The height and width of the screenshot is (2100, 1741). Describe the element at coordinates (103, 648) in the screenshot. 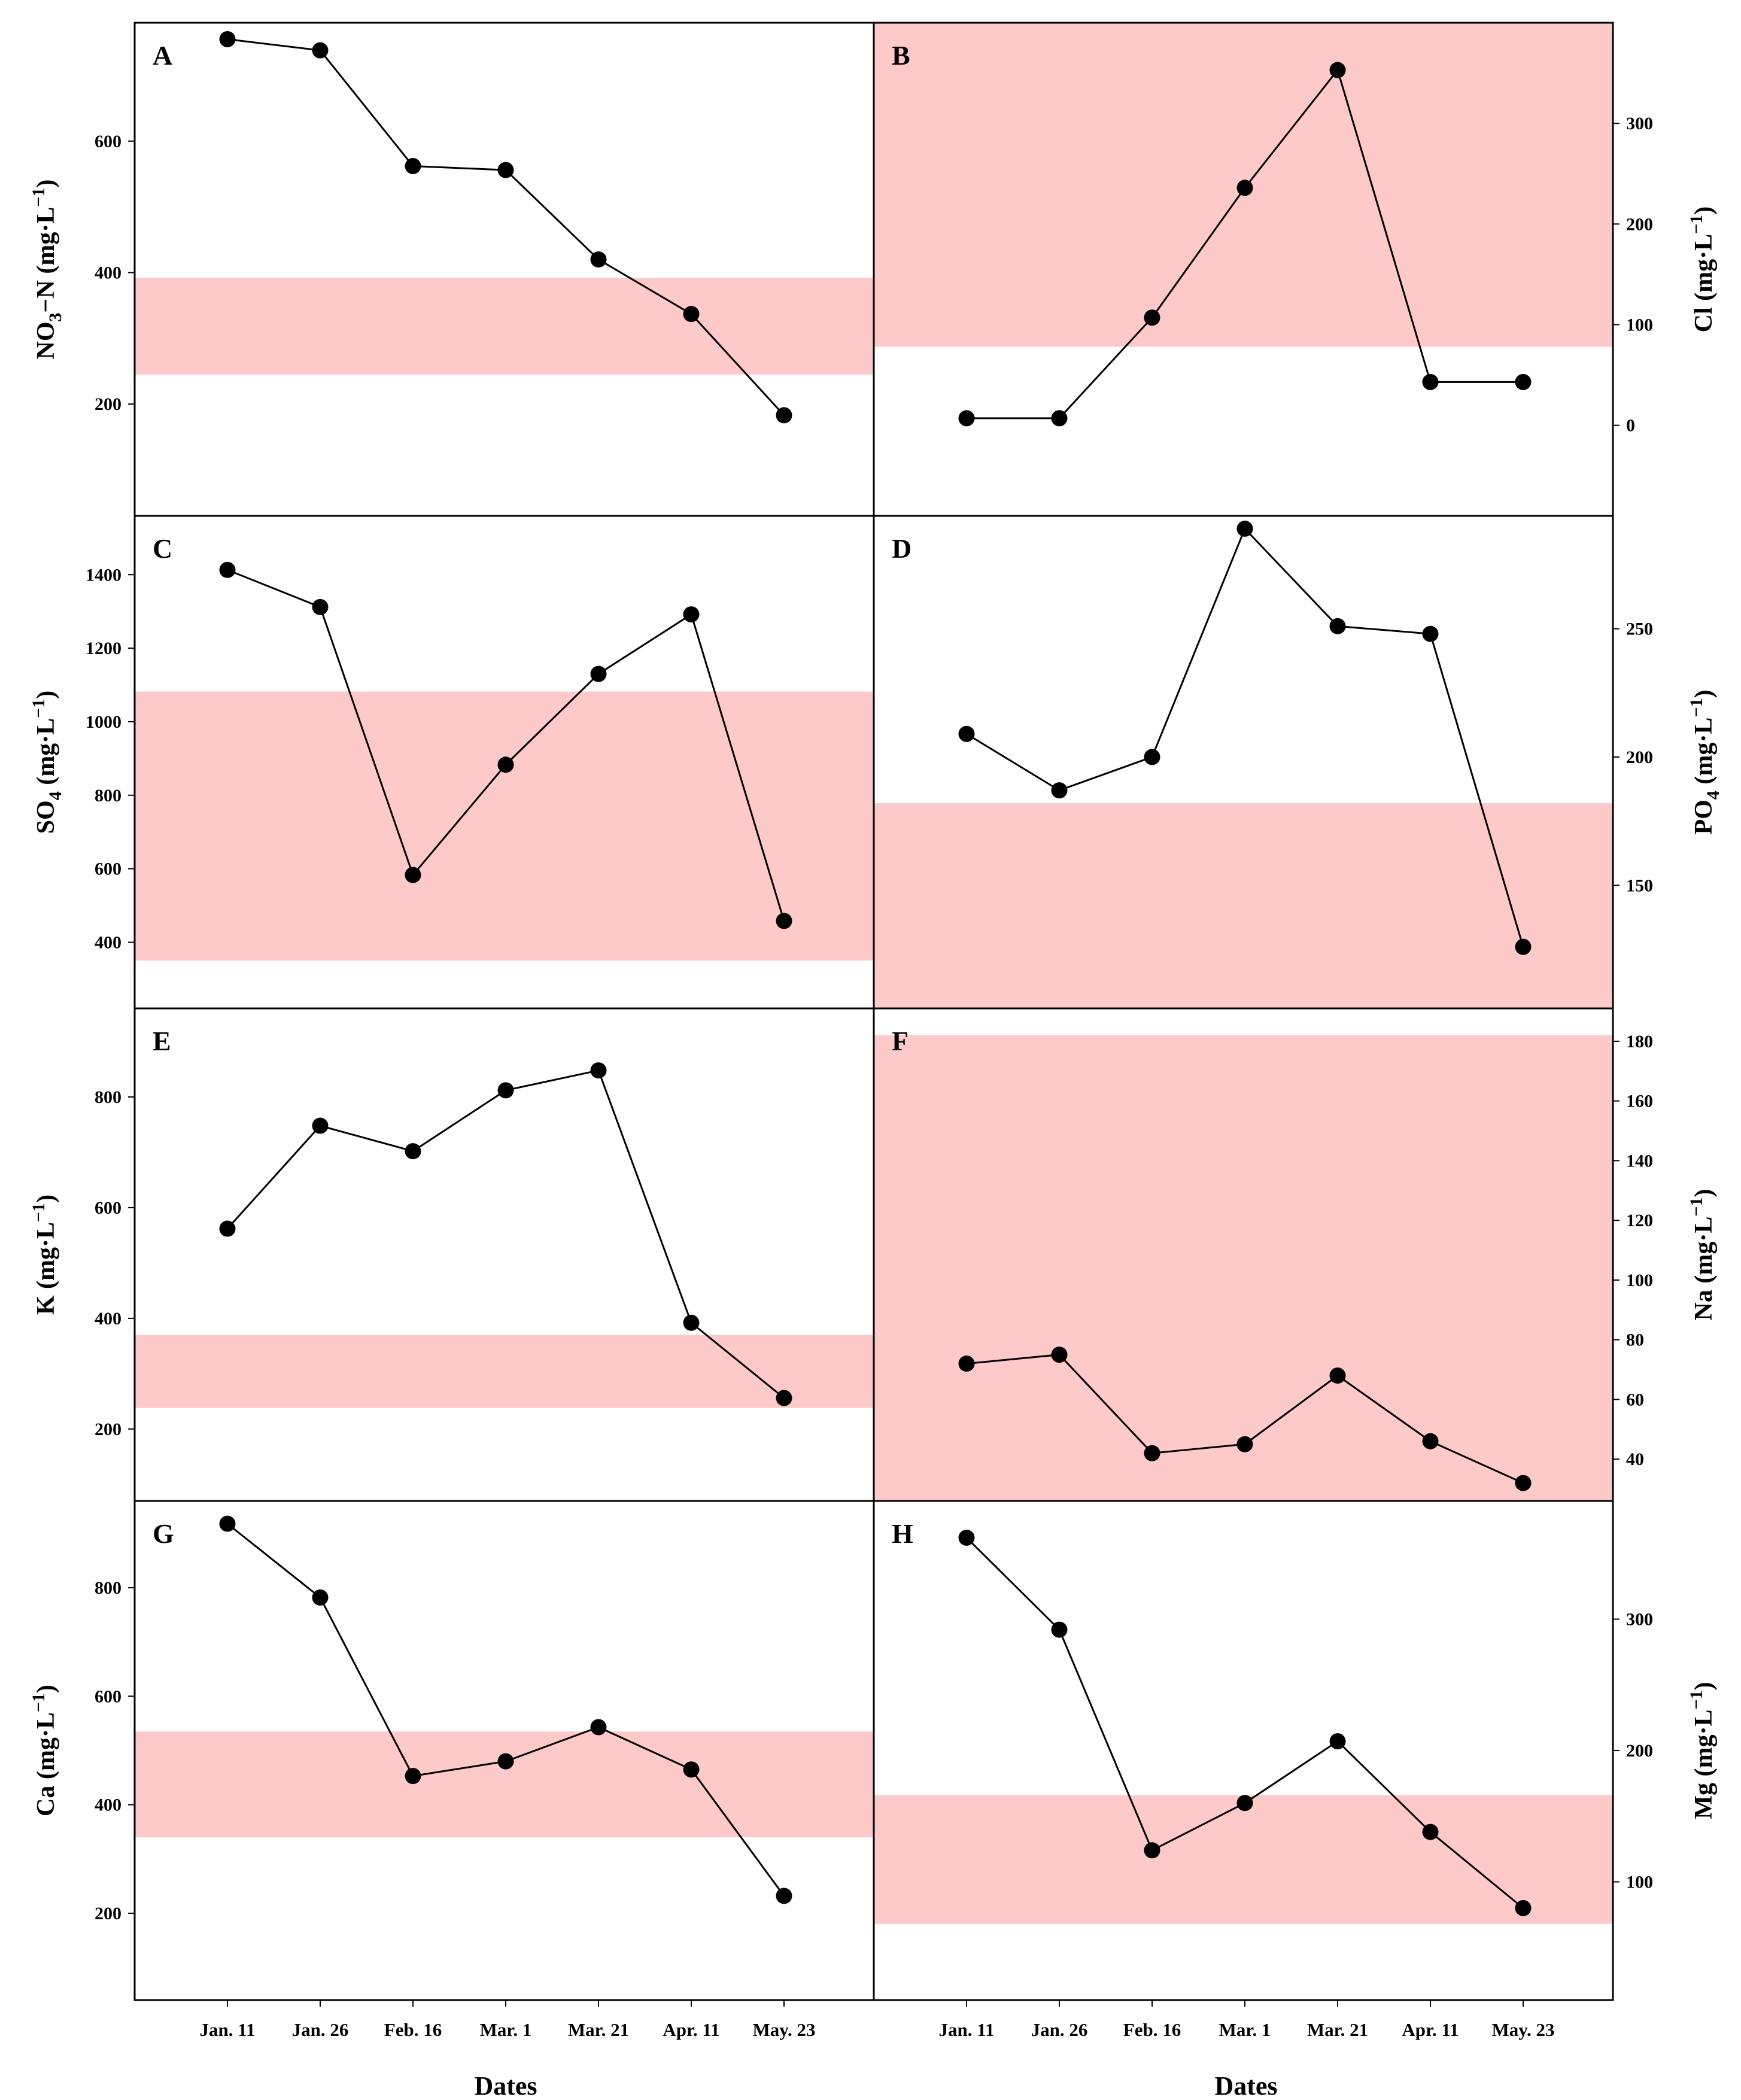

I see `y-tick-label-c: 1200` at that location.